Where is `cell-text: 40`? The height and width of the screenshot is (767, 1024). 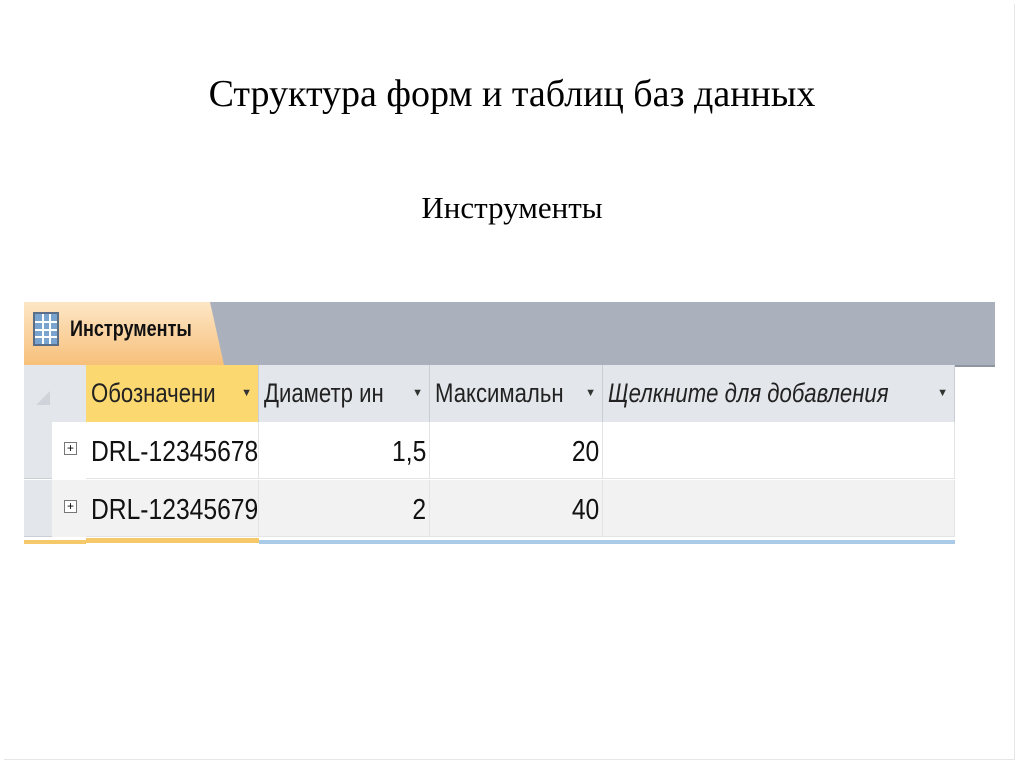
cell-text: 40 is located at coordinates (585, 510).